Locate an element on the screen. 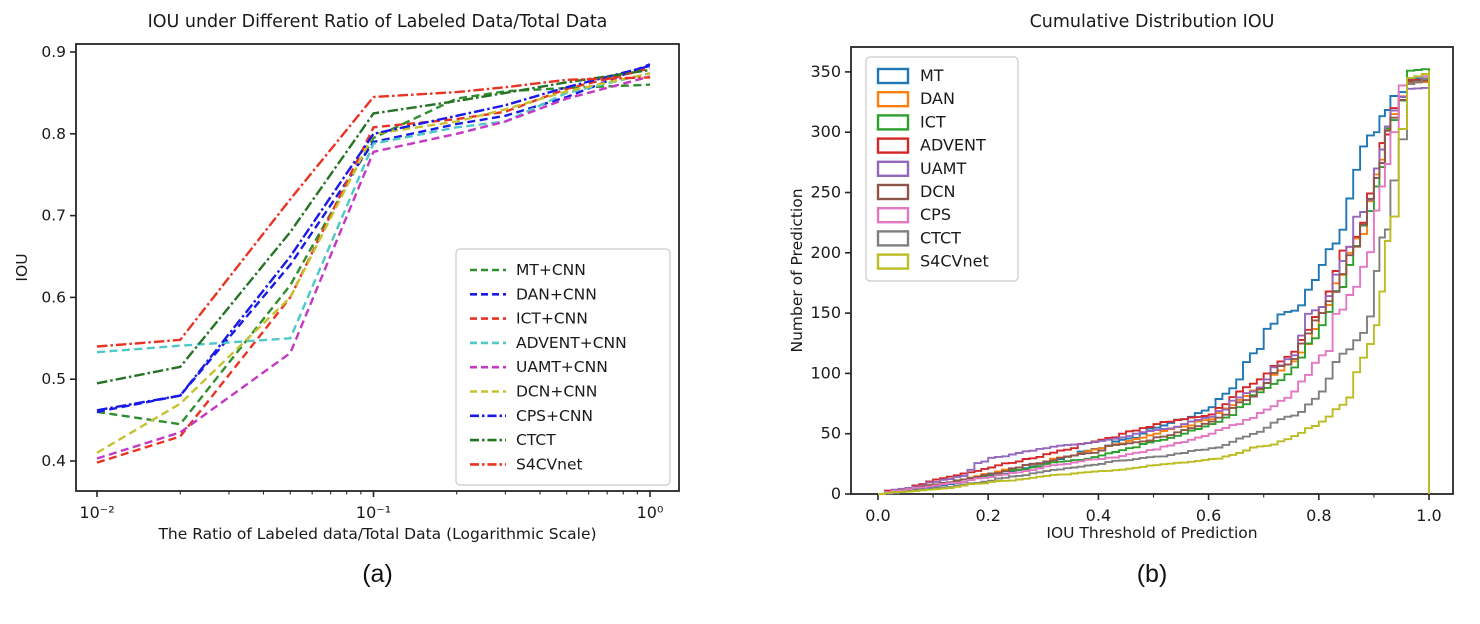 The image size is (1480, 624). legend-label: CPS is located at coordinates (935, 214).